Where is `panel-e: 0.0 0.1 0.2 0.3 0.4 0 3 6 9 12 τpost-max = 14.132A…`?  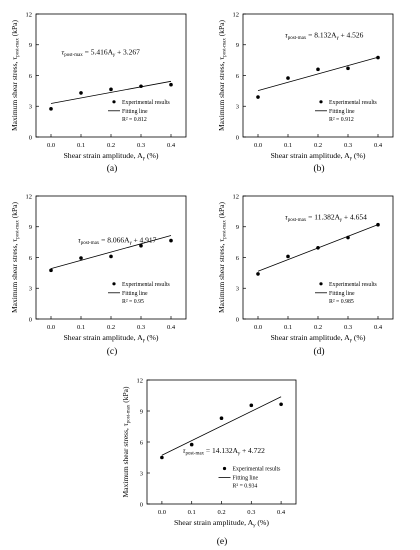 panel-e: 0.0 0.1 0.2 0.3 0.4 0 3 6 9 12 τpost-max = 14.132A… is located at coordinates (209, 462).